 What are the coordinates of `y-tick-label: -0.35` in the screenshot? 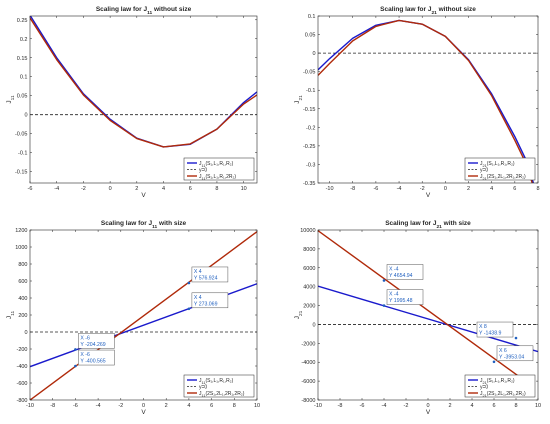 It's located at (309, 184).